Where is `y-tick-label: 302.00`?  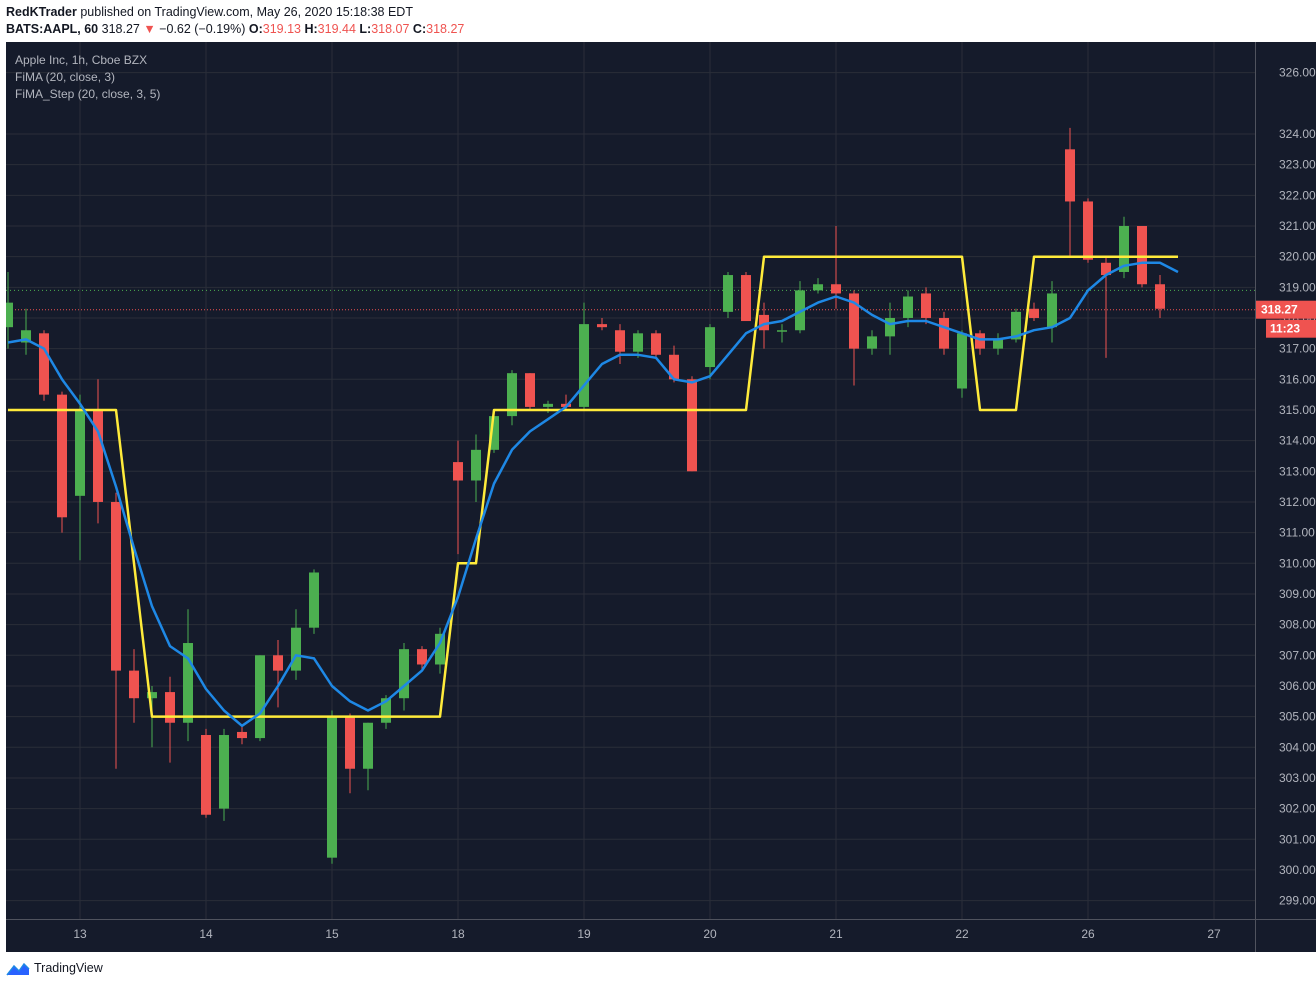 y-tick-label: 302.00 is located at coordinates (1297, 809).